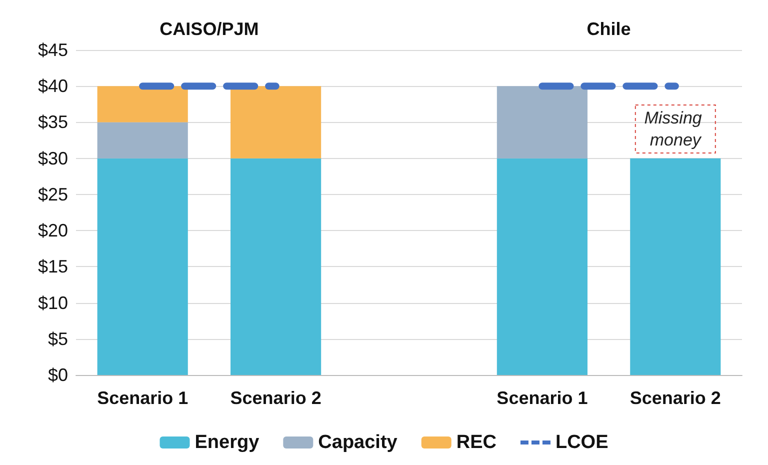 Image resolution: width=768 pixels, height=465 pixels. What do you see at coordinates (53, 158) in the screenshot?
I see `y-tick-label: $30` at bounding box center [53, 158].